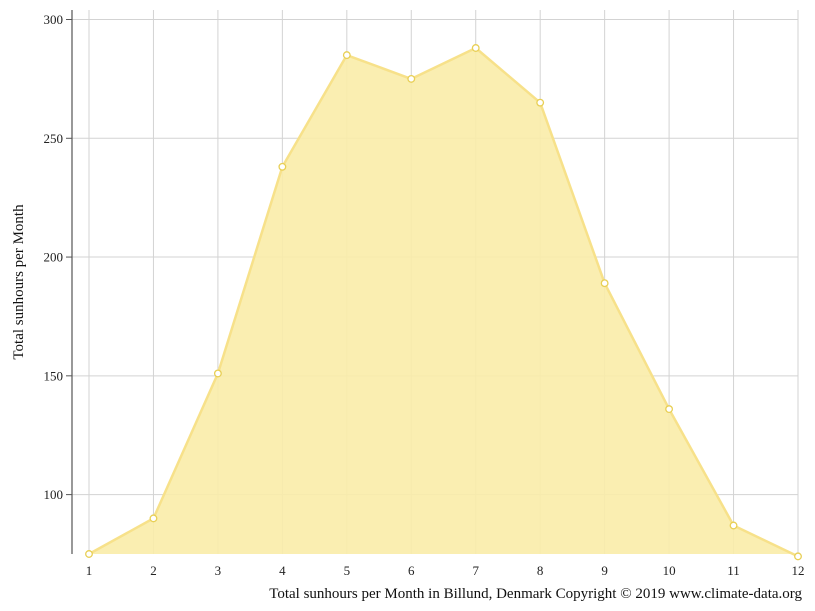 The height and width of the screenshot is (611, 815). What do you see at coordinates (54, 19) in the screenshot?
I see `y-tick-label-300: 300` at bounding box center [54, 19].